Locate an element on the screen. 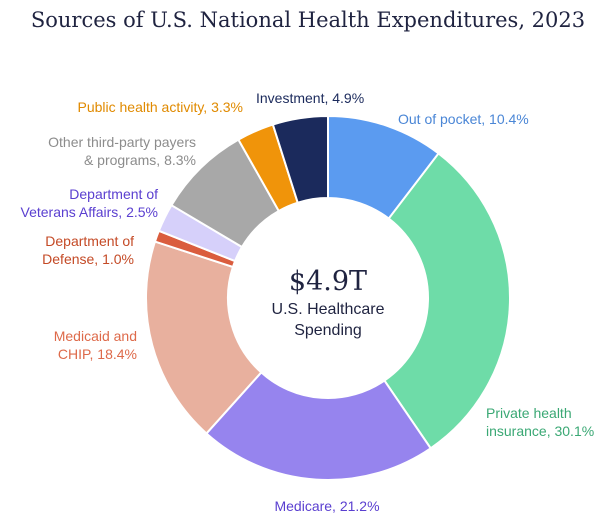  slice-investment is located at coordinates (300, 159).